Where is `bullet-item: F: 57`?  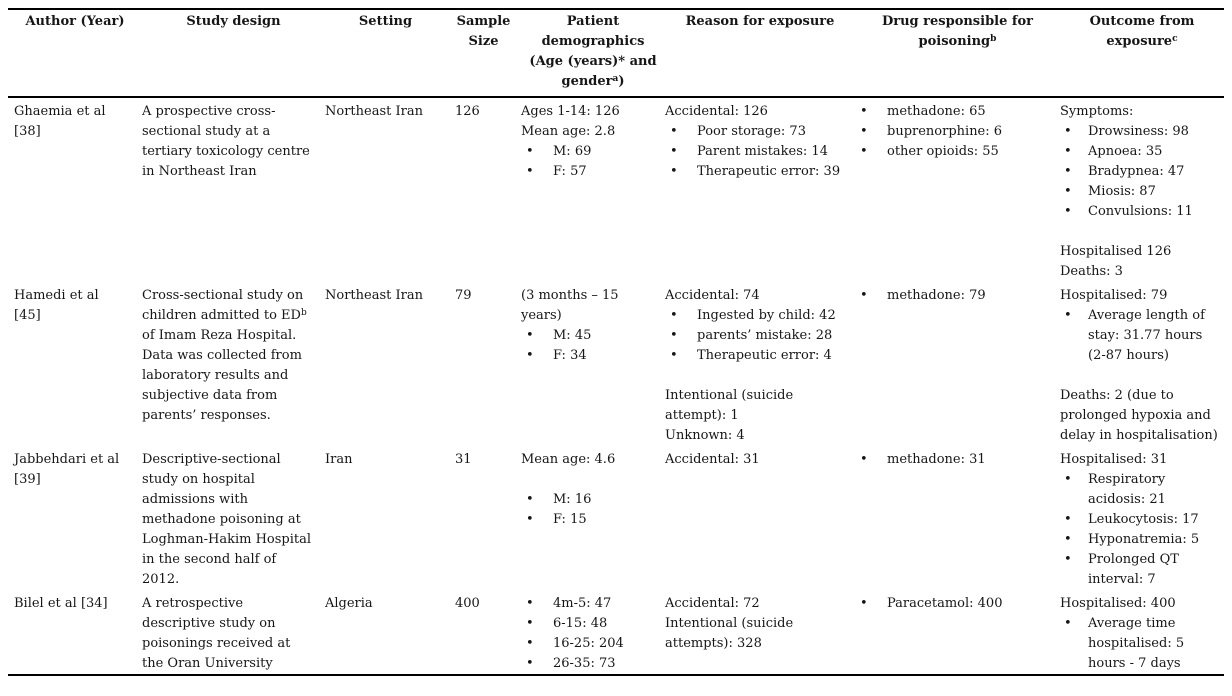 bullet-item: F: 57 is located at coordinates (588, 172).